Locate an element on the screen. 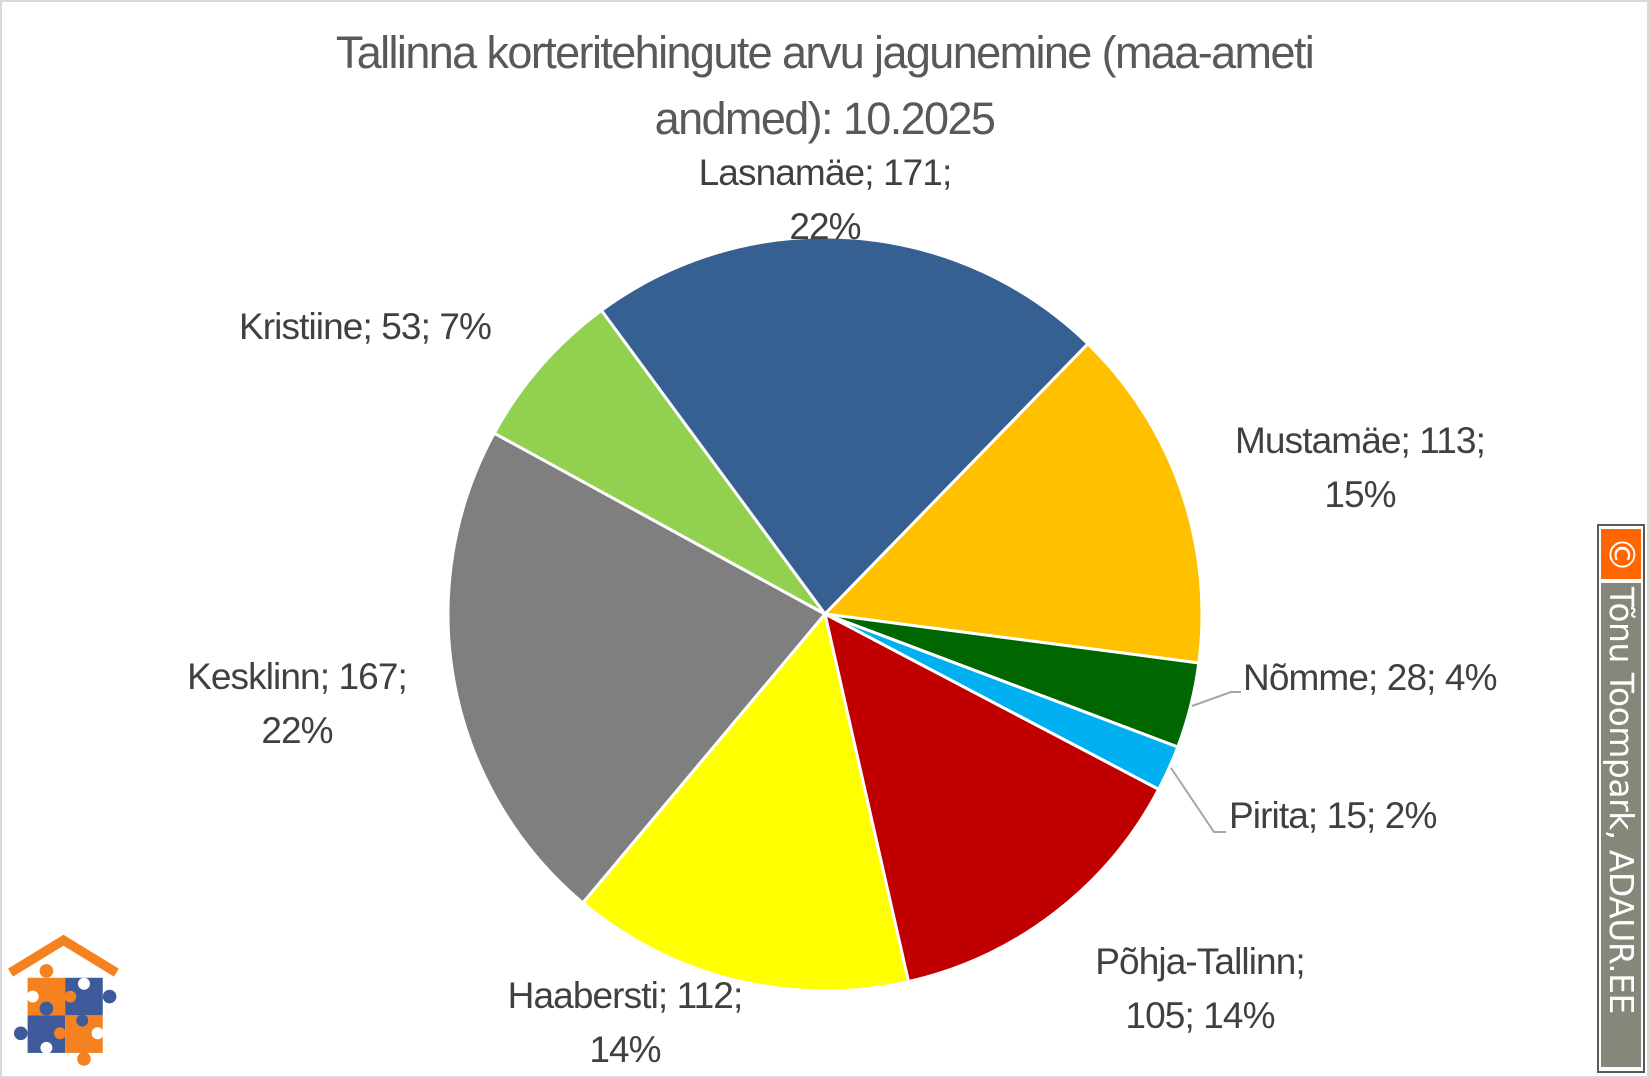 This screenshot has height=1078, width=1649. data-label-line: 105; 14% is located at coordinates (1200, 1015).